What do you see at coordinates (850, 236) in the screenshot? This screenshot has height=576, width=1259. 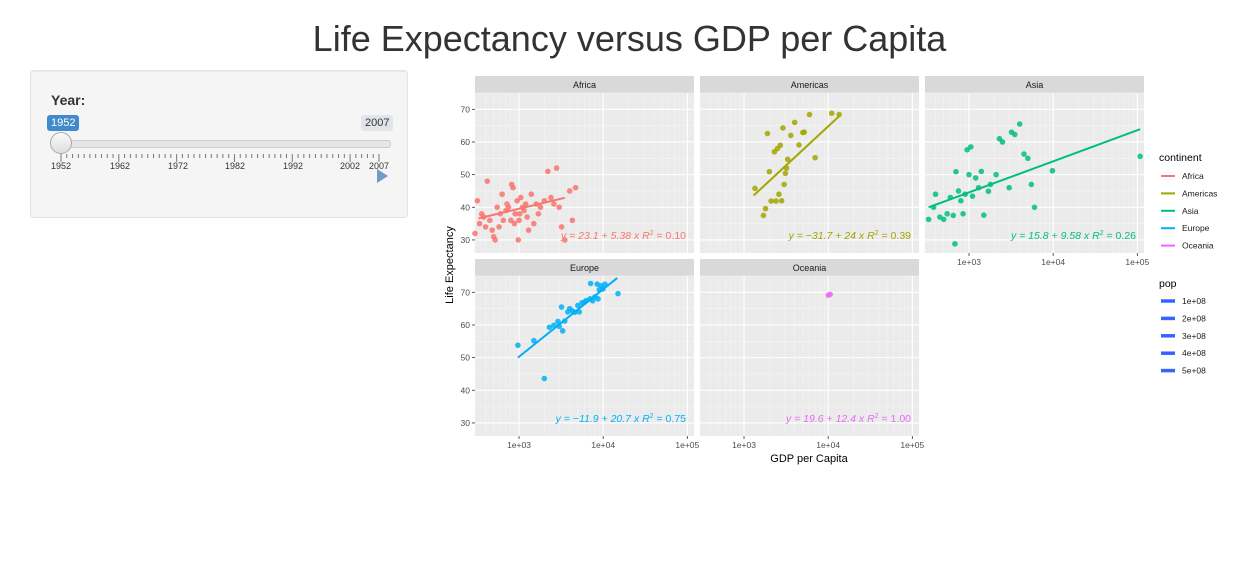 I see `regression-equation: y = −31.7 + 24 x R2 = 0.39` at bounding box center [850, 236].